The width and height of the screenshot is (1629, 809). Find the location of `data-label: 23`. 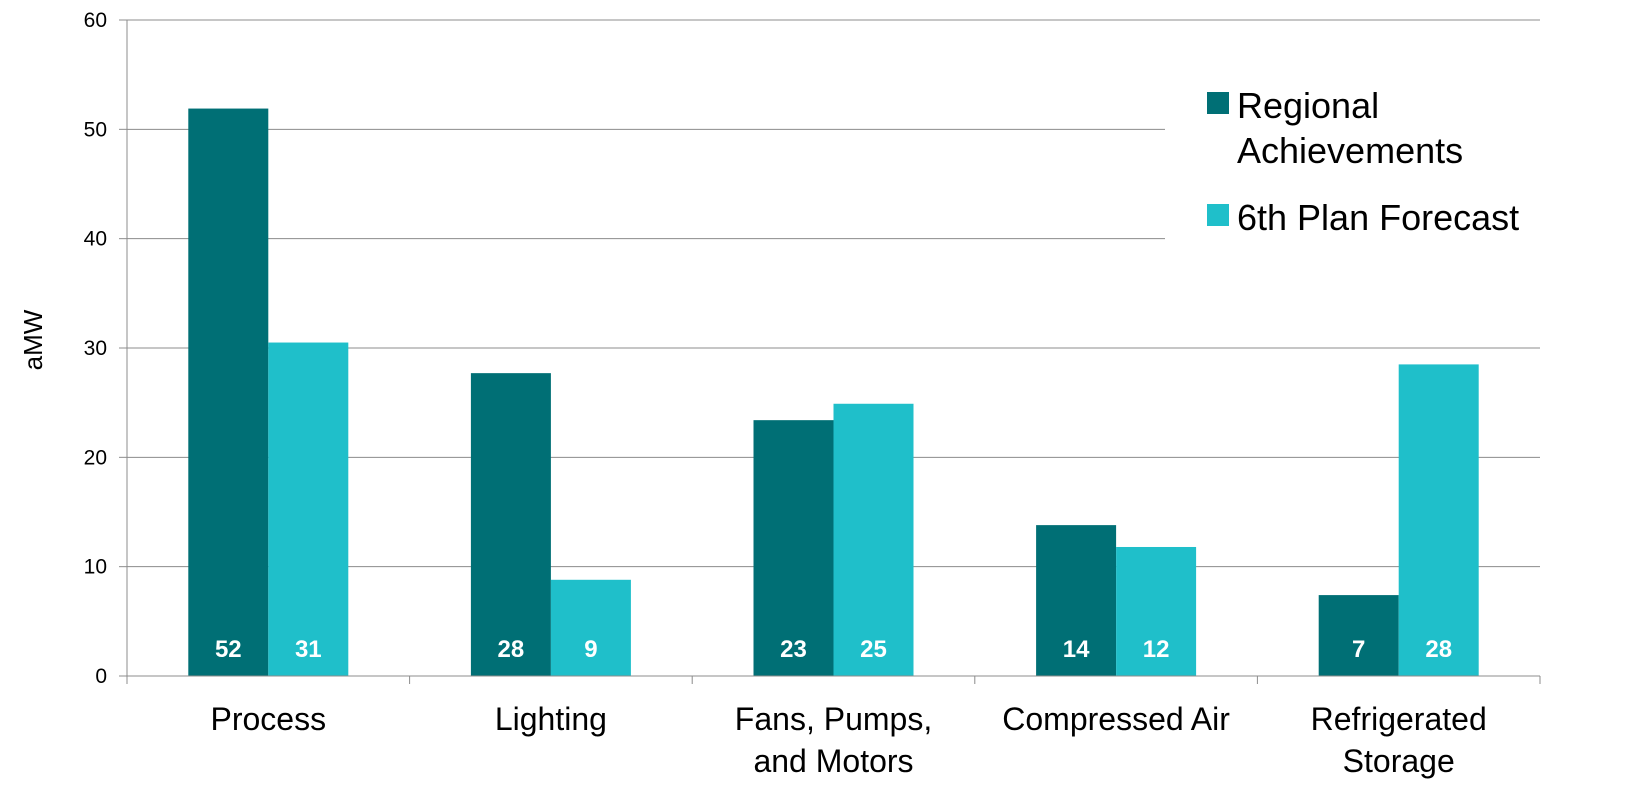

data-label: 23 is located at coordinates (793, 649).